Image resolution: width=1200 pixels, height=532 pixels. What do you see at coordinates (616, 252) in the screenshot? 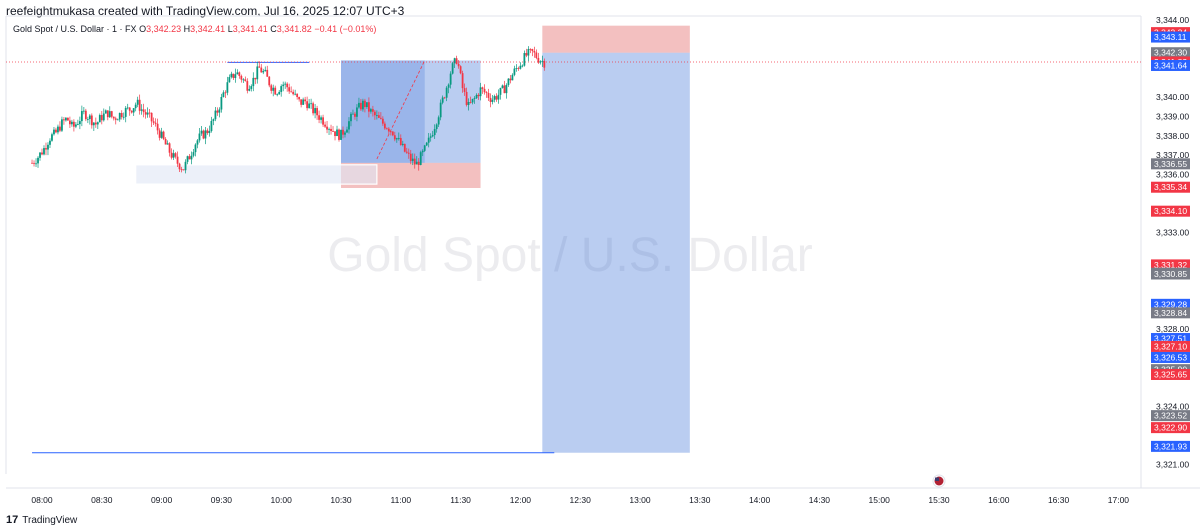
I see `short-target-zone` at bounding box center [616, 252].